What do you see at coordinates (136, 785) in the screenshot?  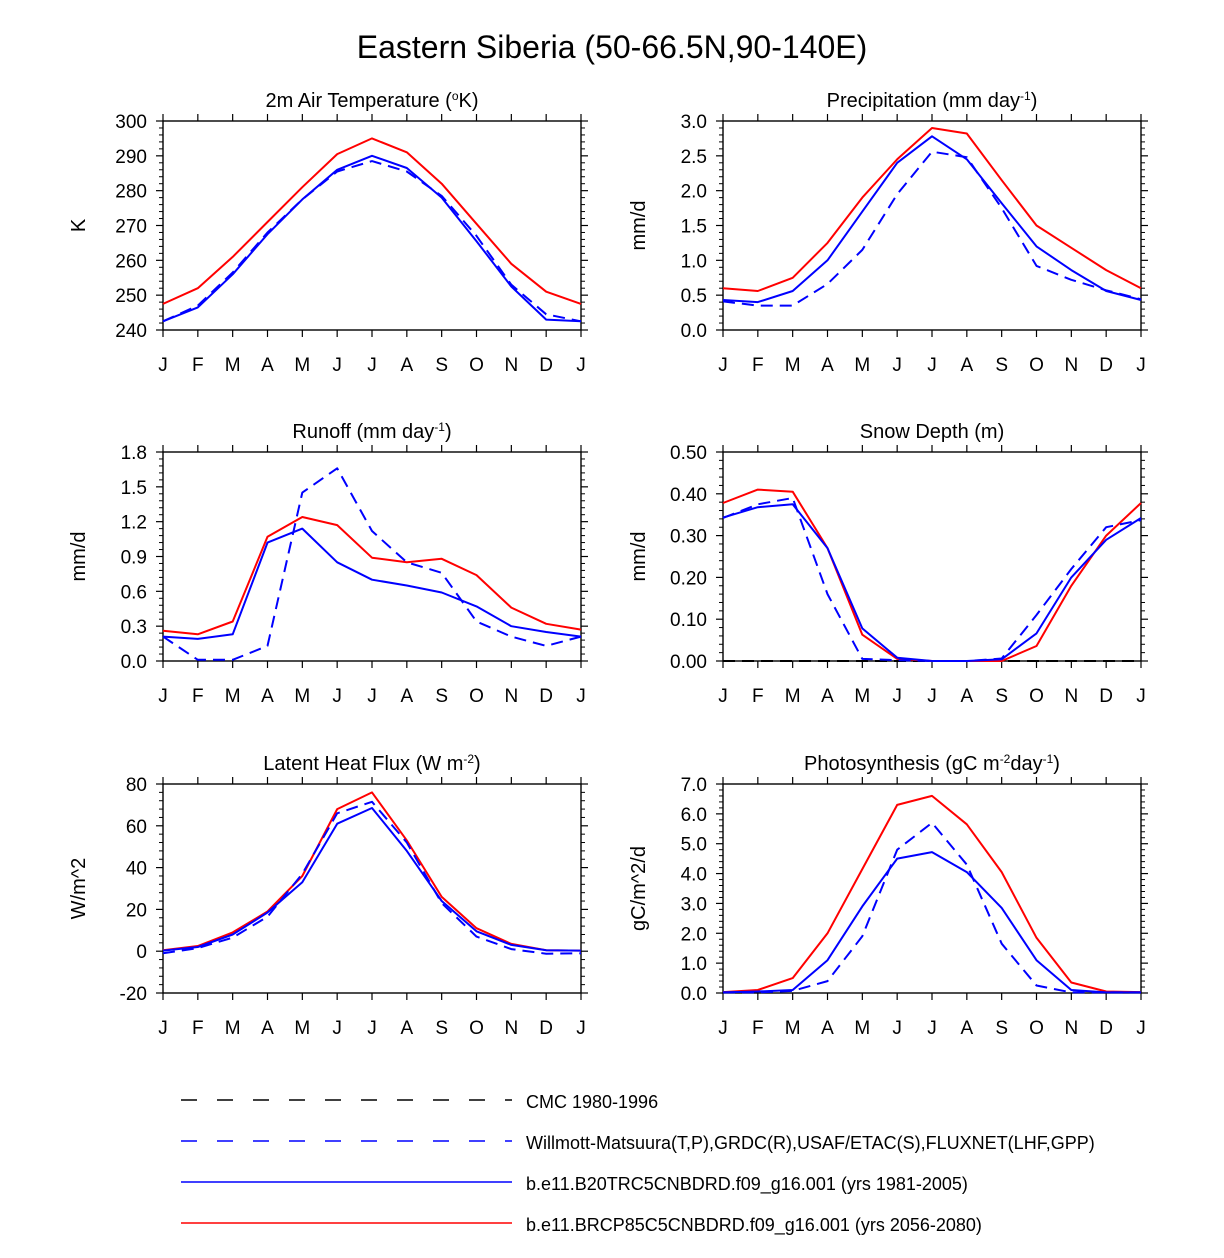 I see `y-tick-label: 80` at bounding box center [136, 785].